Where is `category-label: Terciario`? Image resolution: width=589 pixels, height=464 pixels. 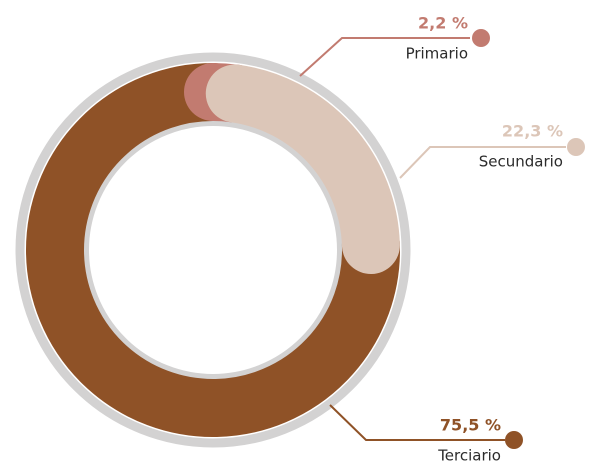
category-label: Terciario is located at coordinates (469, 455).